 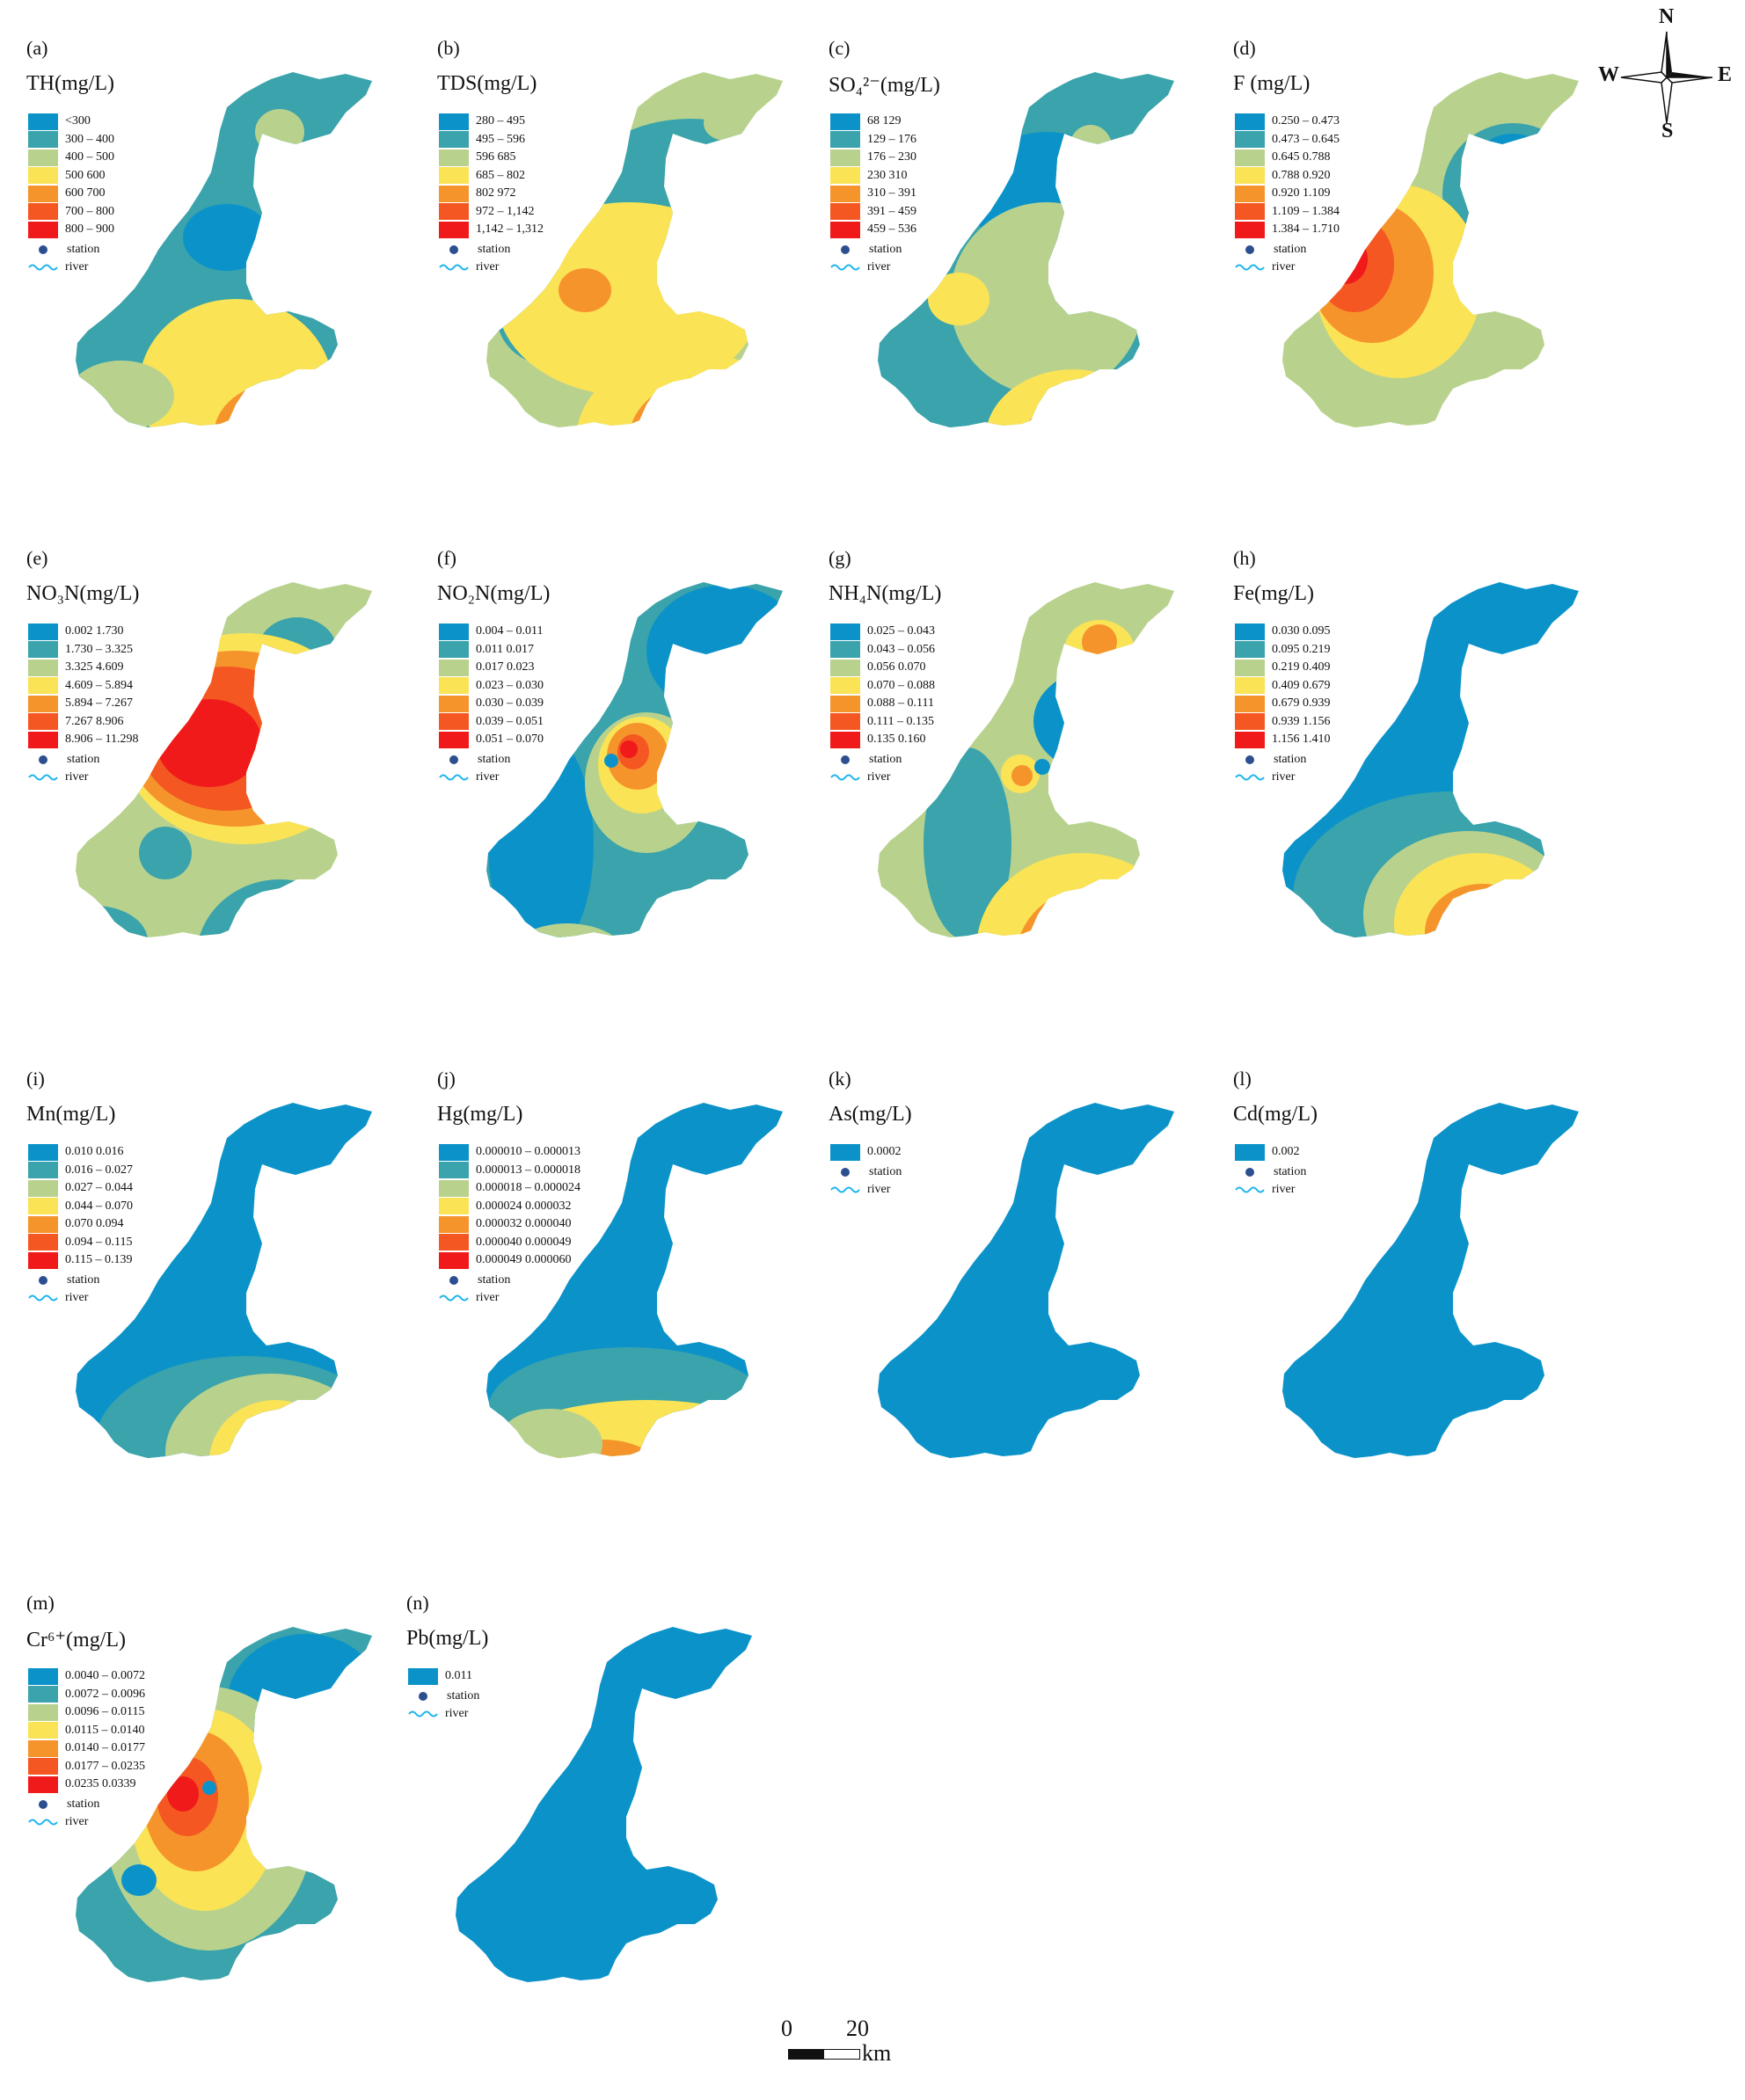 What do you see at coordinates (524, 1224) in the screenshot?
I see `legend-range-label: 0.000032 0.000040` at bounding box center [524, 1224].